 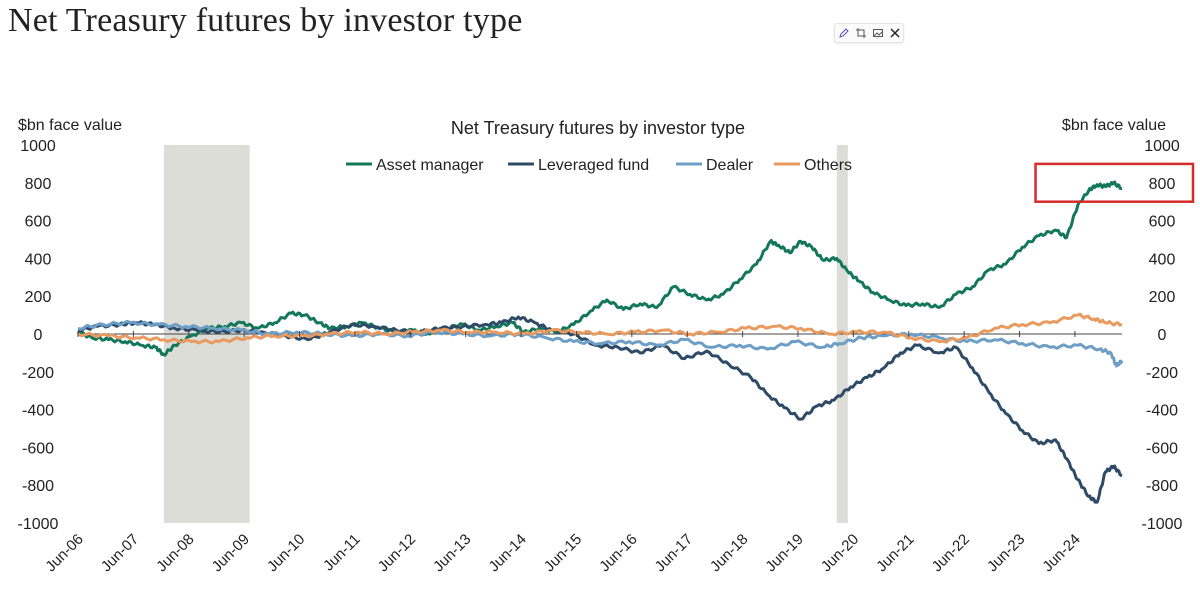 What do you see at coordinates (730, 165) in the screenshot?
I see `legend-label: Dealer` at bounding box center [730, 165].